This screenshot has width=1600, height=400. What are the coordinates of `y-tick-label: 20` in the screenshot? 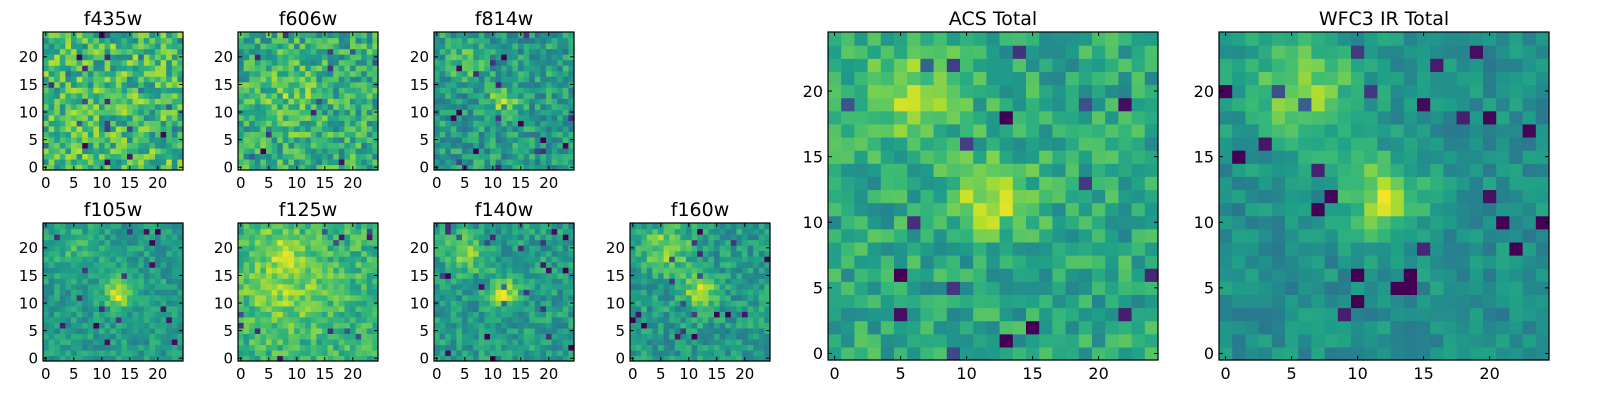 It's located at (28, 248).